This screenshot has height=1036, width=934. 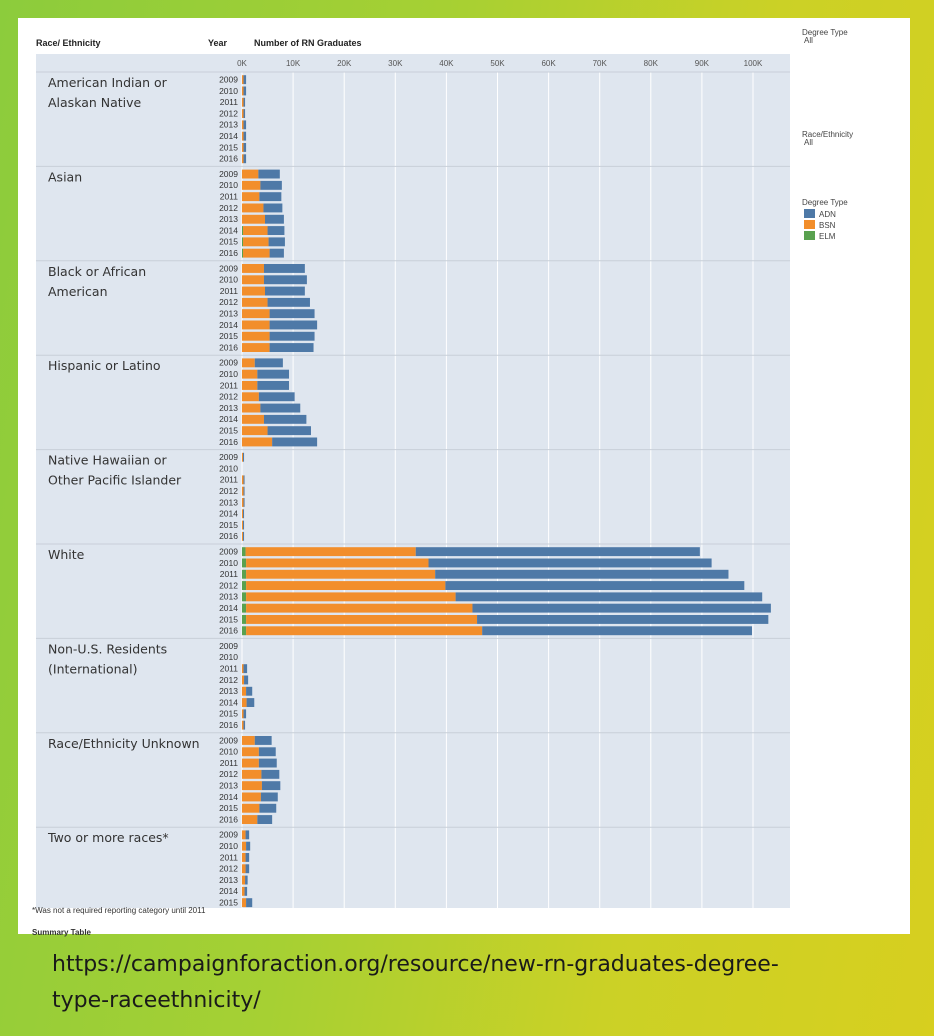 What do you see at coordinates (497, 63) in the screenshot?
I see `x-tick-label-top: 50K` at bounding box center [497, 63].